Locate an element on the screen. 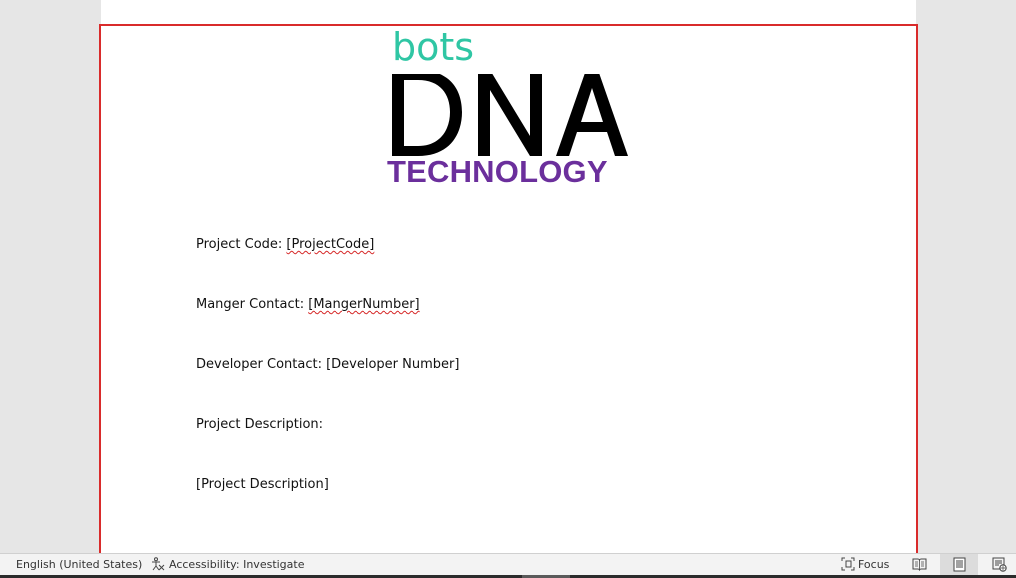 The image size is (1016, 578). taskbar-strip is located at coordinates (508, 576).